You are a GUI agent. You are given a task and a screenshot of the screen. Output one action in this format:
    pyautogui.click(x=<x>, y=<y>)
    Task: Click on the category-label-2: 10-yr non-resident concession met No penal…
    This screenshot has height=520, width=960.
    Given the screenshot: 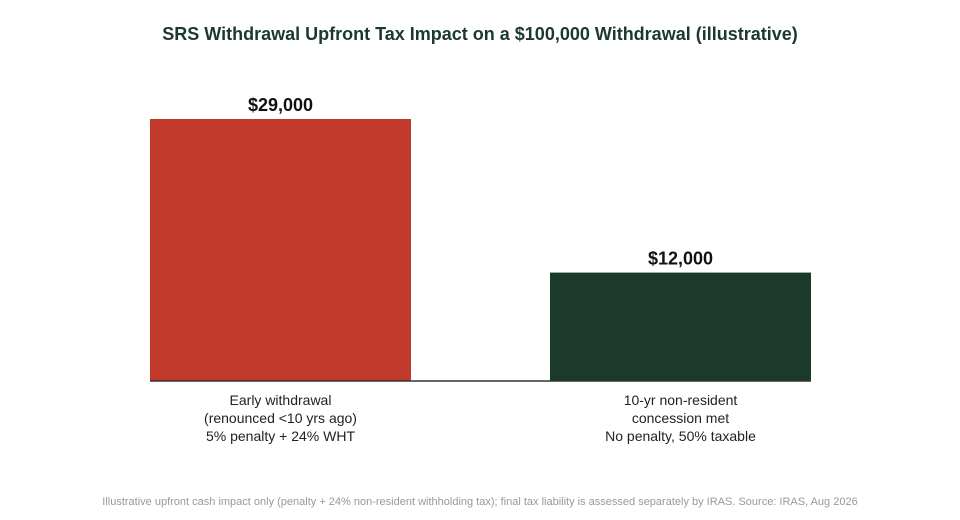 What is the action you would take?
    pyautogui.click(x=681, y=418)
    